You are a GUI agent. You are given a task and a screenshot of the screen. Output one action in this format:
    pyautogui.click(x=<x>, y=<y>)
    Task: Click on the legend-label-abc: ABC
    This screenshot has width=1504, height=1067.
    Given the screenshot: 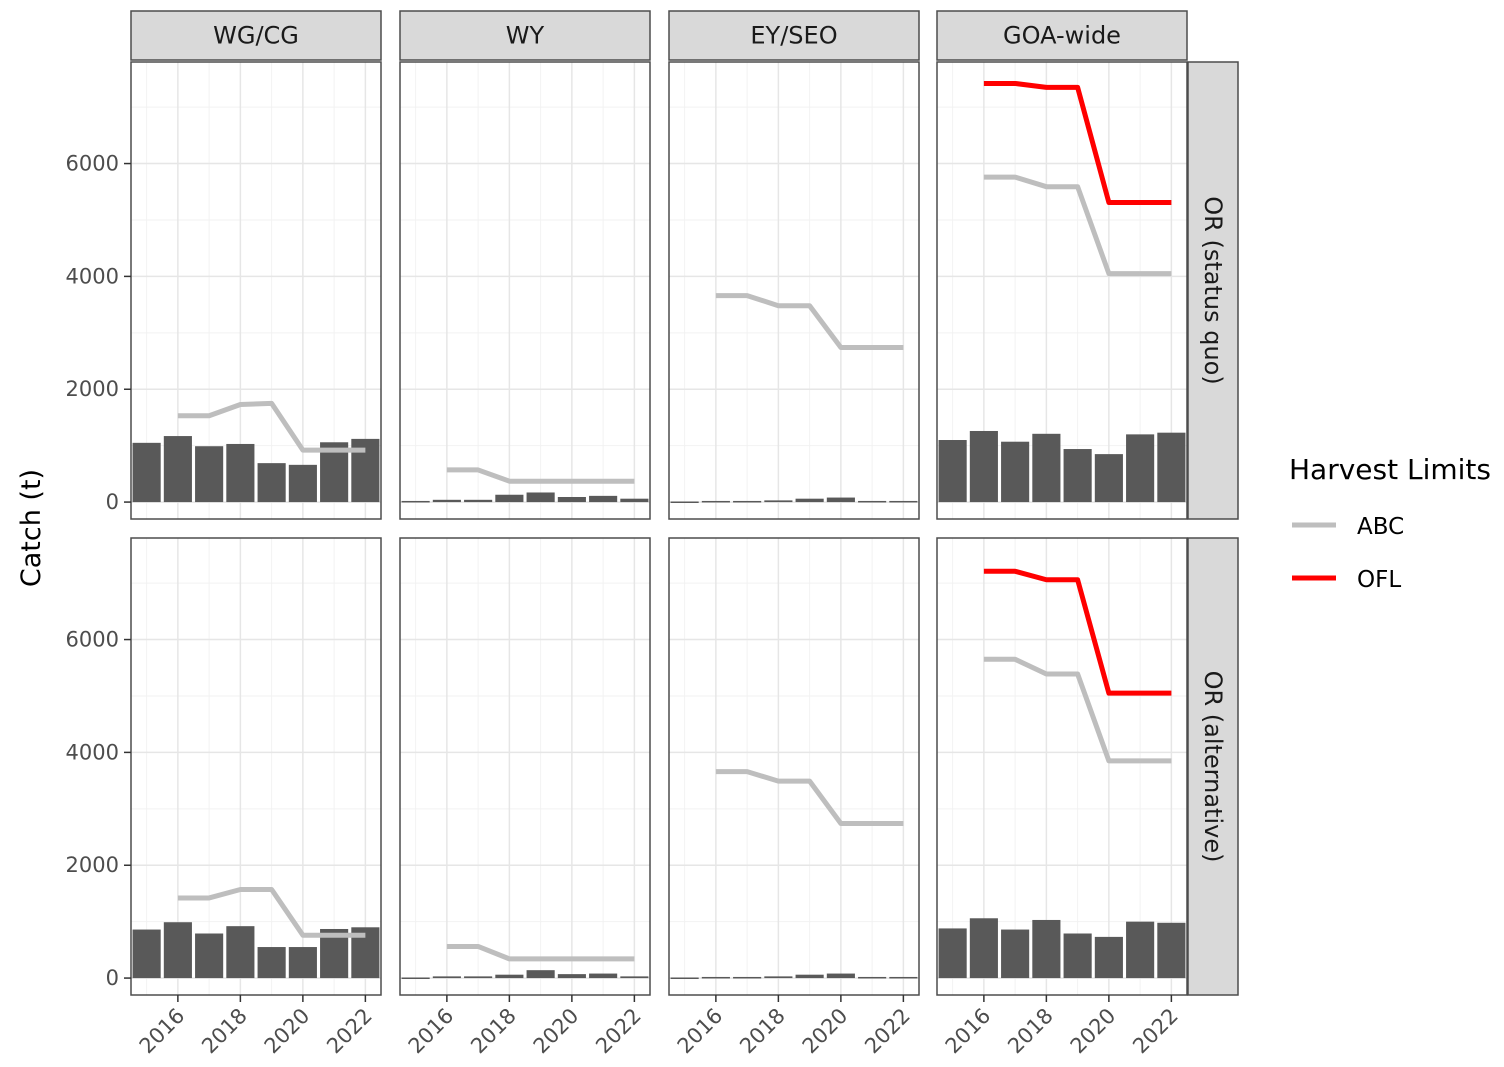 What is the action you would take?
    pyautogui.click(x=1380, y=527)
    